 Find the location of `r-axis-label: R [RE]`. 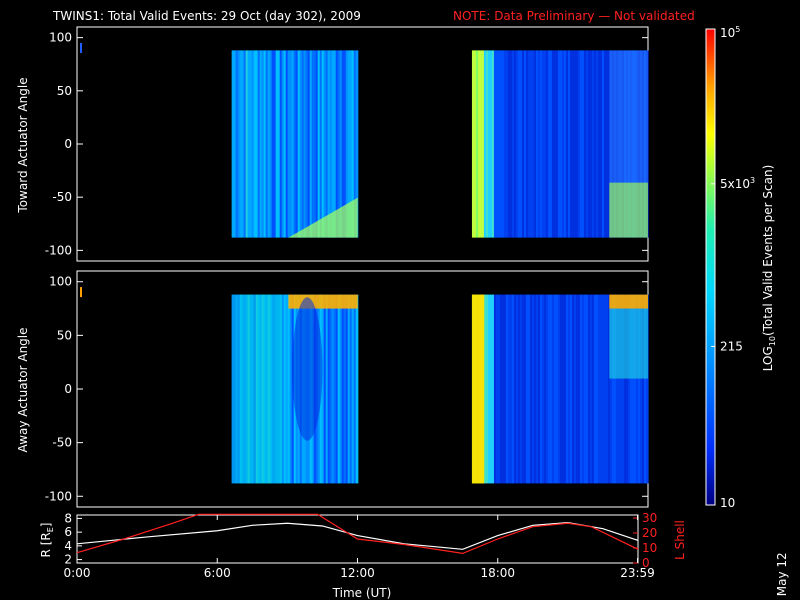

r-axis-label: R [RE] is located at coordinates (47, 540).